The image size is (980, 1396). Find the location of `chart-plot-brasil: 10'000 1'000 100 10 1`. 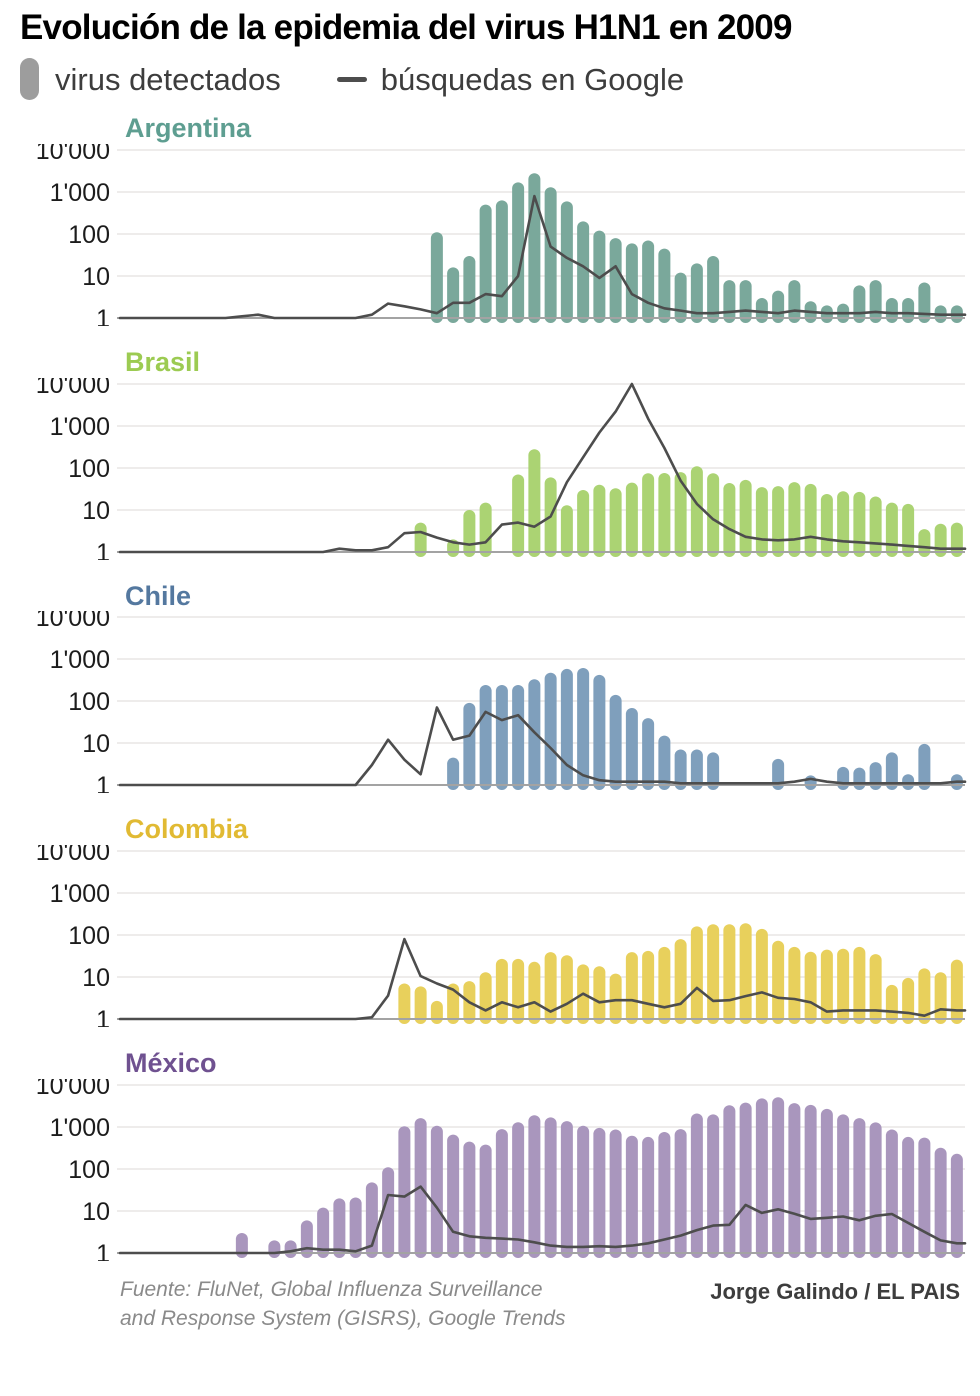

chart-plot-brasil: 10'000 1'000 100 10 1 is located at coordinates (501, 469).